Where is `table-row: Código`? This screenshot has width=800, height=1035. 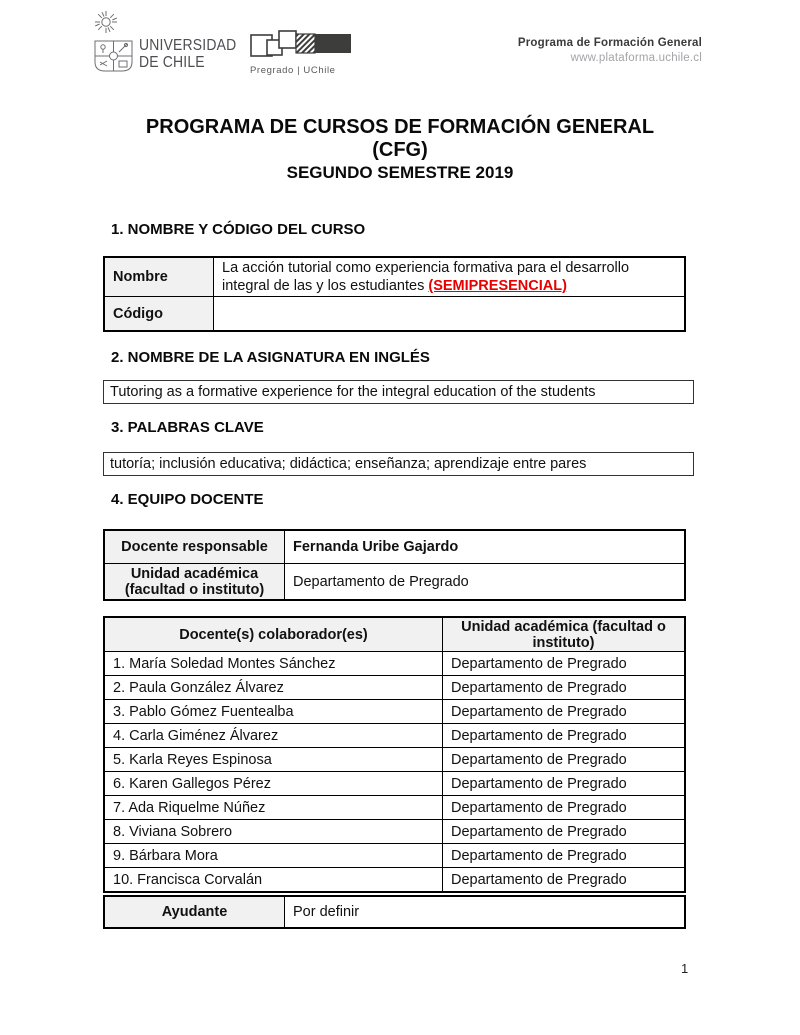 table-row: Código is located at coordinates (394, 314).